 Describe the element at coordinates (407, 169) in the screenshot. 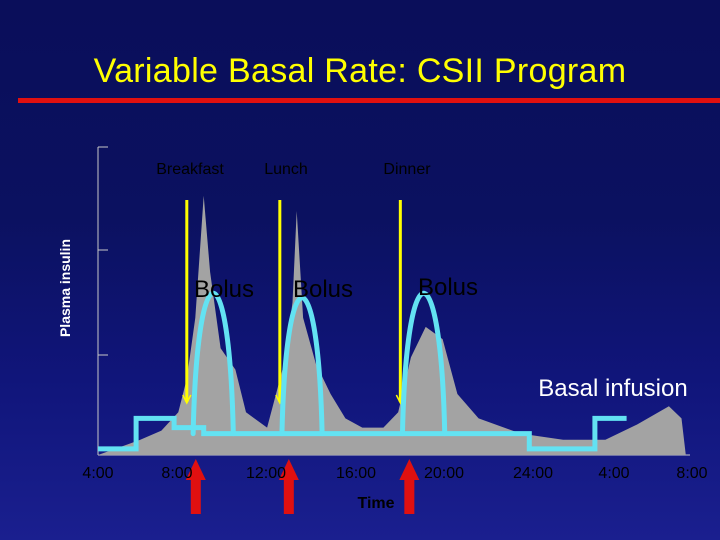

I see `meal-label-2: Dinner` at that location.